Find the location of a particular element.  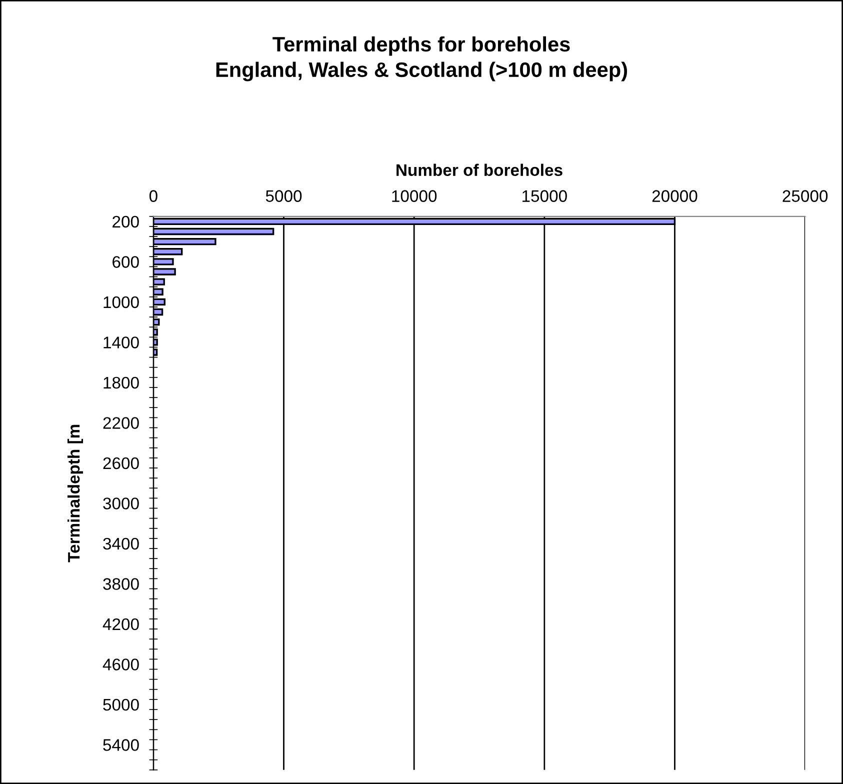

x-tick-label: 25000 is located at coordinates (805, 196).